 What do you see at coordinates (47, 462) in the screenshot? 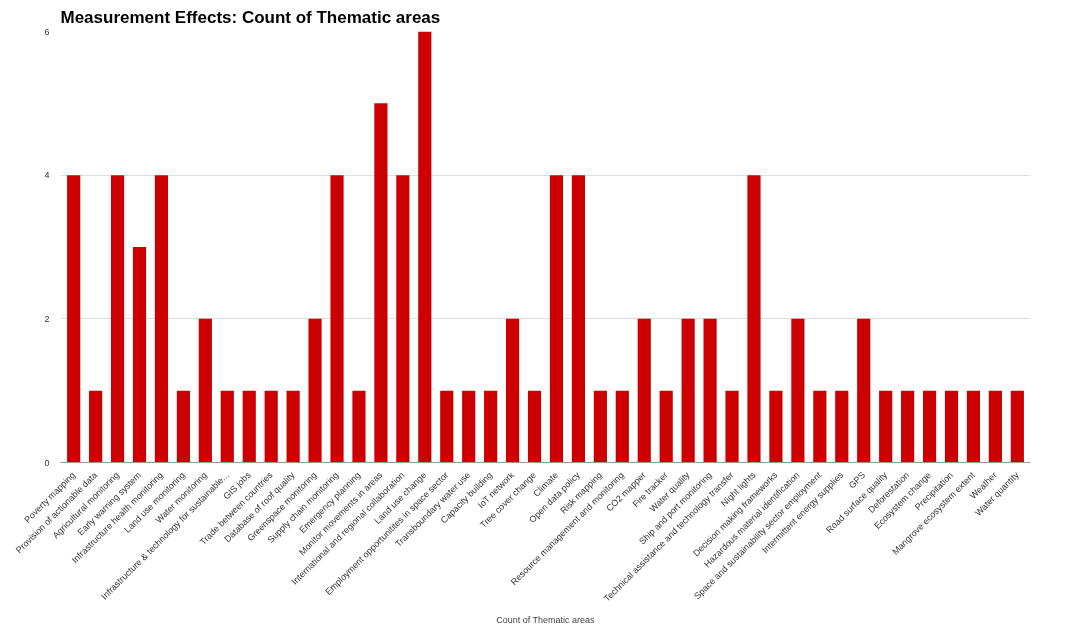
I see `y-tick-label: 0` at bounding box center [47, 462].